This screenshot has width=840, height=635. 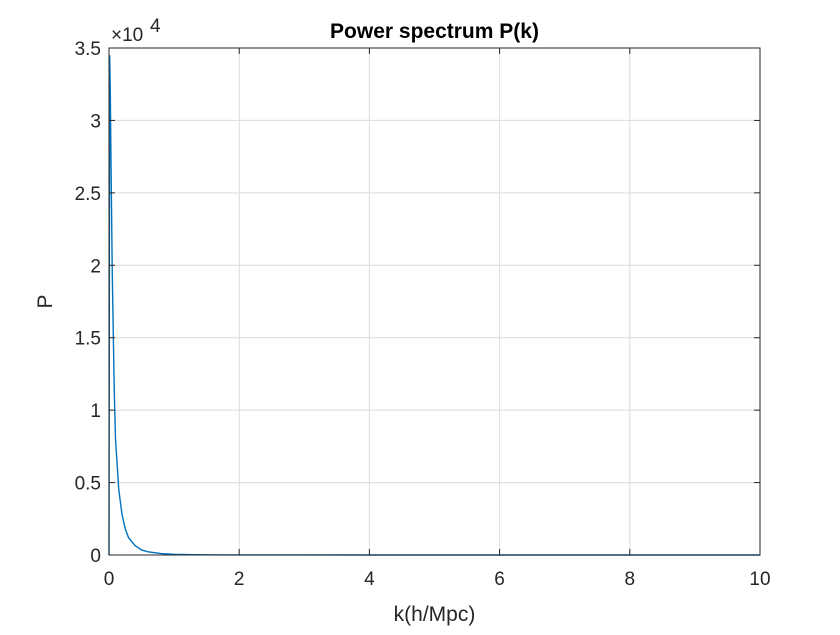 I want to click on chart-title: Power spectrum P(k), so click(x=434, y=31).